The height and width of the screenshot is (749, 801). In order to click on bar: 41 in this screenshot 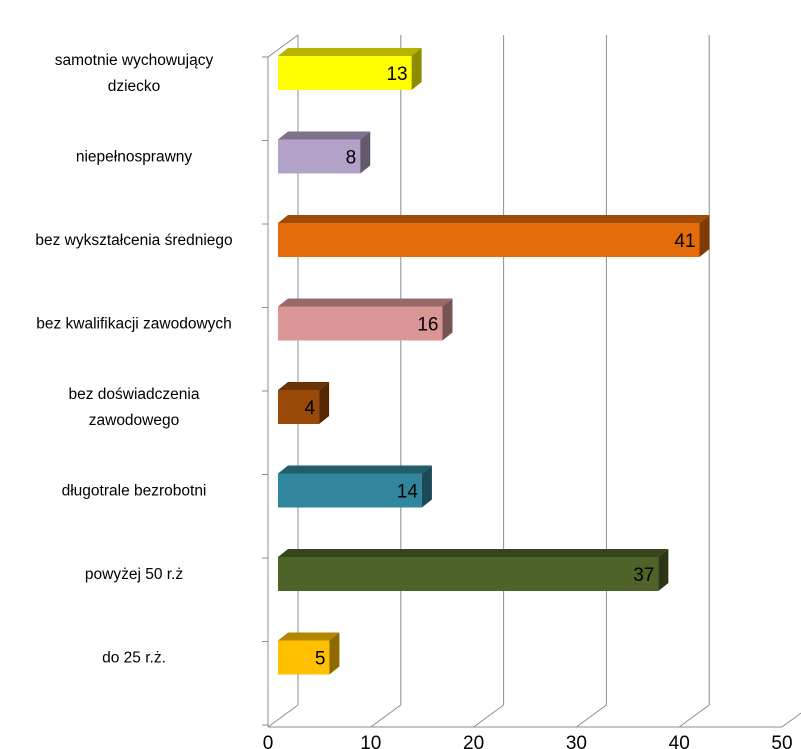, I will do `click(494, 236)`.